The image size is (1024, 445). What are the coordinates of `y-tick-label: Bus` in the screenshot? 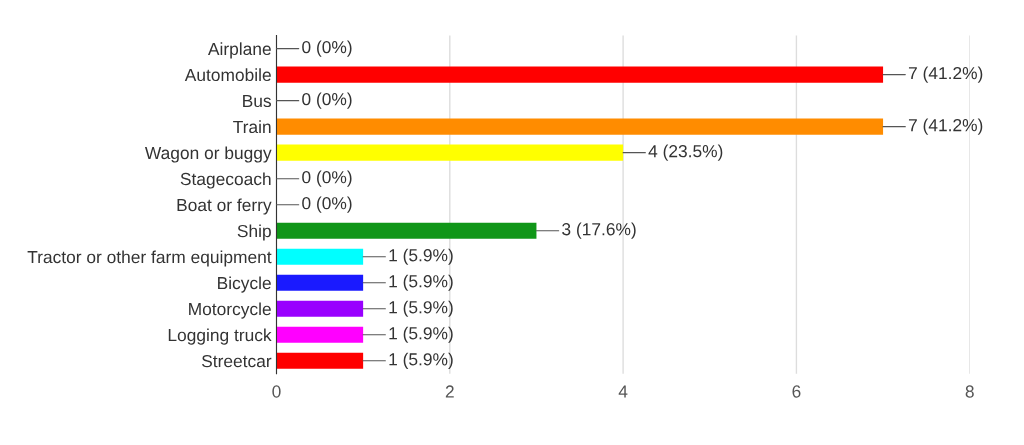 It's located at (257, 101).